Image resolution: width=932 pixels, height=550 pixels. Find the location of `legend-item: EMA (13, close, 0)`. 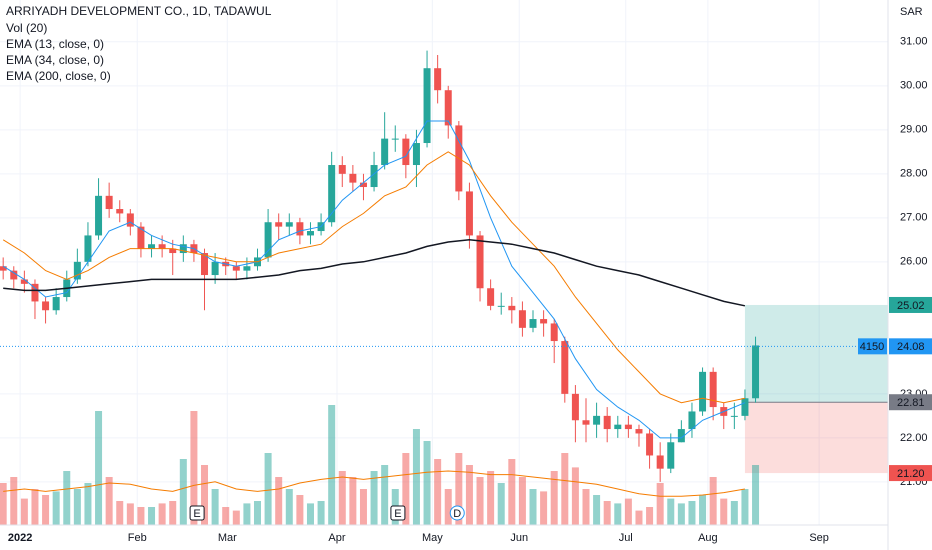

legend-item: EMA (13, close, 0) is located at coordinates (55, 44).